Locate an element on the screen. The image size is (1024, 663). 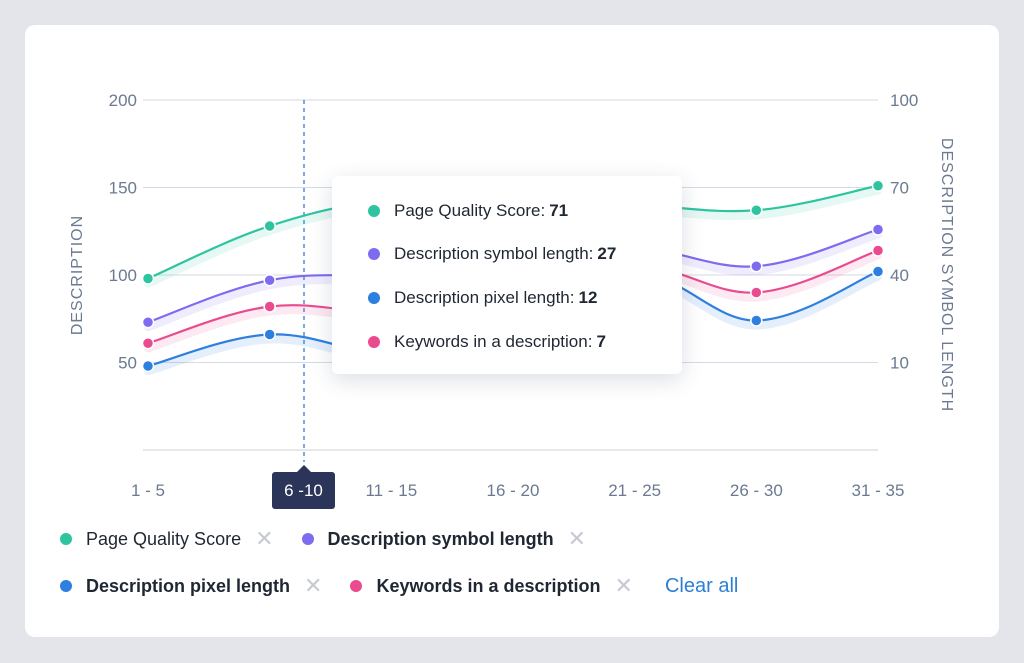
right-tick-label: 40 is located at coordinates (899, 275).